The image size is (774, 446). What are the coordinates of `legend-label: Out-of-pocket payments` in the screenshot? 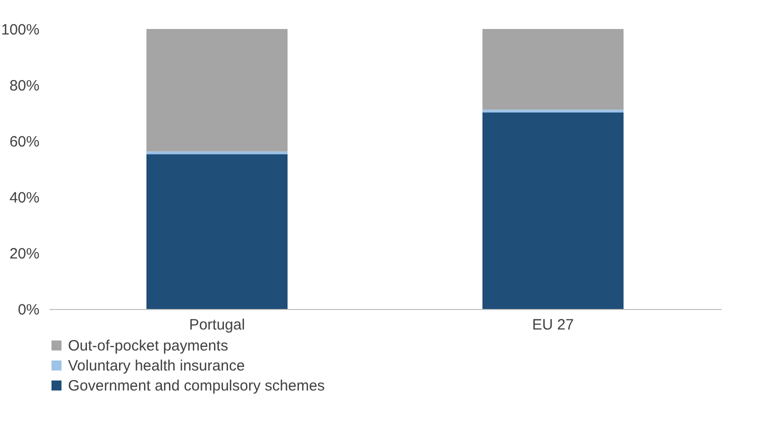 It's located at (148, 346).